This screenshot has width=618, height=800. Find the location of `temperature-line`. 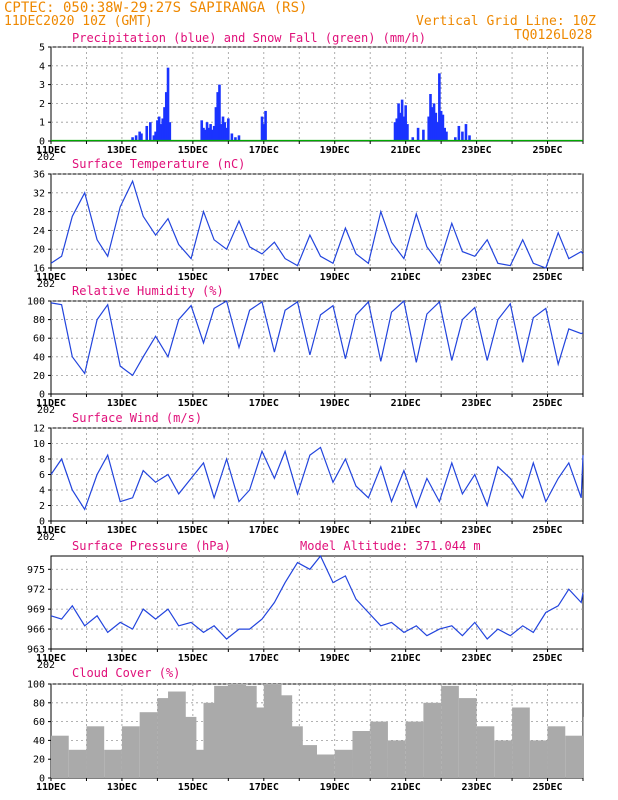

temperature-line is located at coordinates (317, 224).